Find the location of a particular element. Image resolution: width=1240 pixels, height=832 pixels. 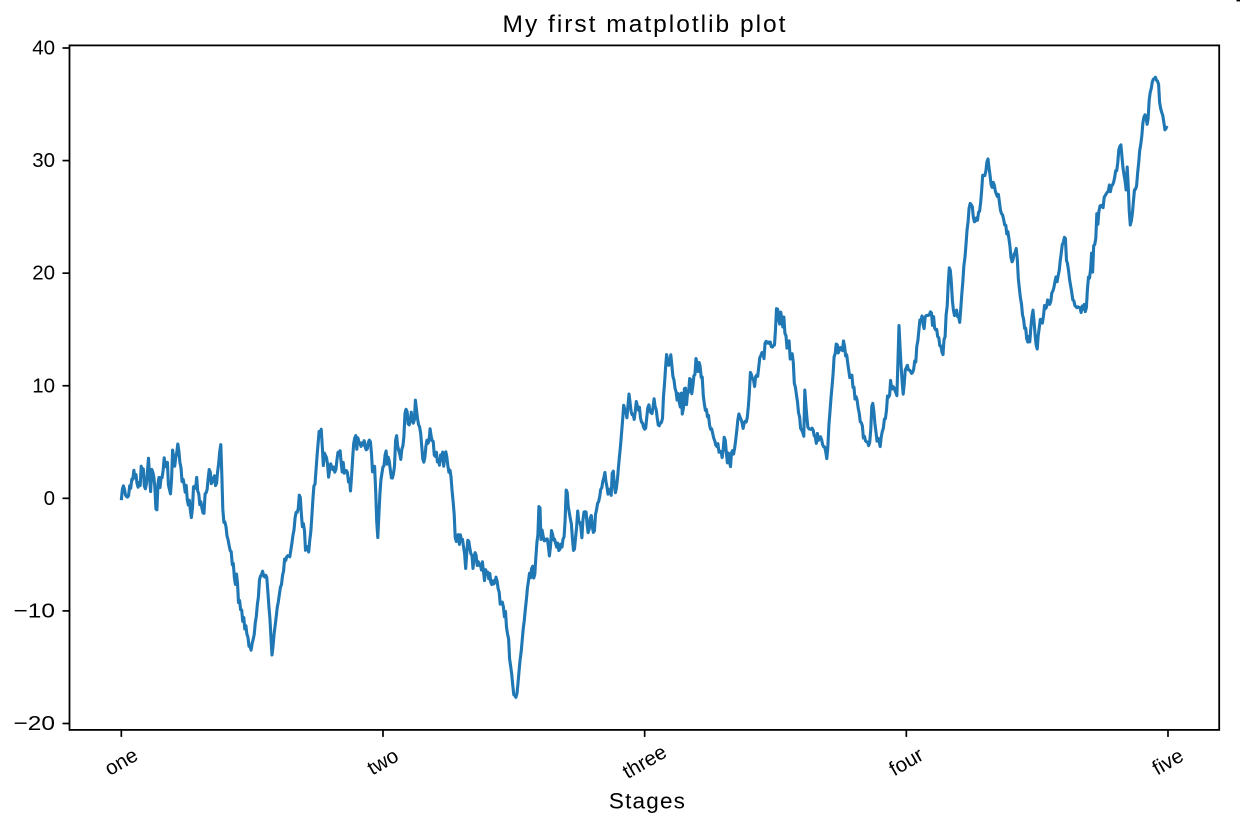

svg-text: Stages is located at coordinates (647, 801).